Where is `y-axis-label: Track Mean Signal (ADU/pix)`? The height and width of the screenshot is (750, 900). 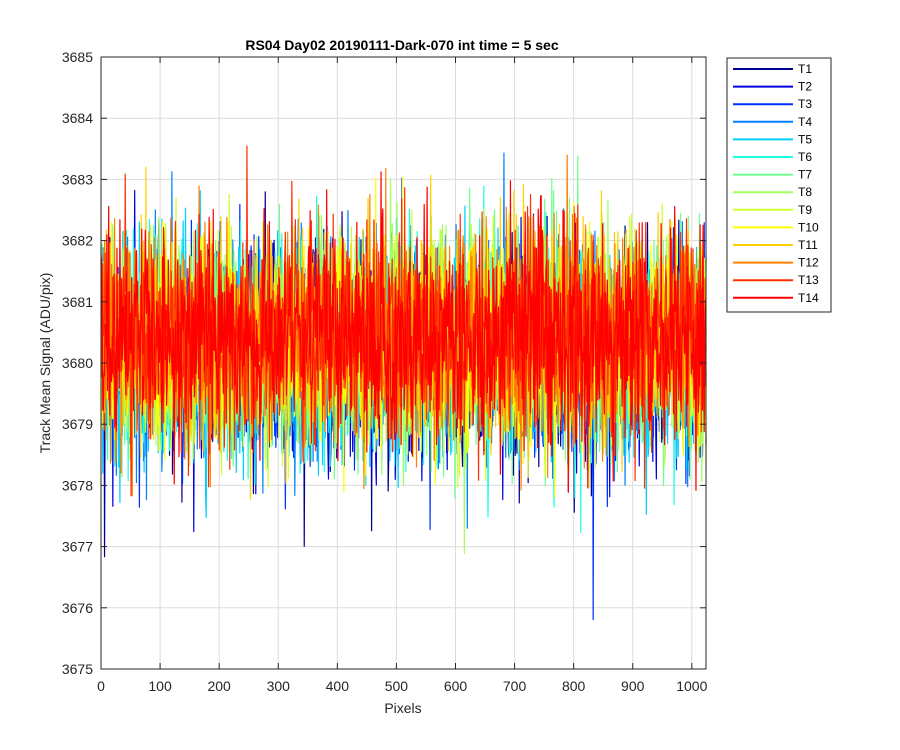 y-axis-label: Track Mean Signal (ADU/pix) is located at coordinates (45, 363).